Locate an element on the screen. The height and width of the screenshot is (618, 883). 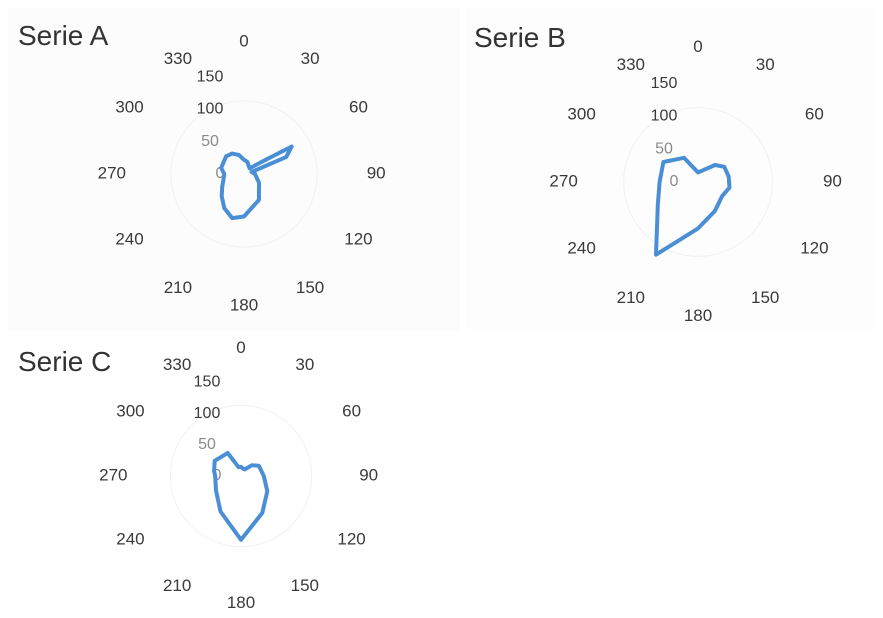
radar-chart-serie-a: 0 30 60 90 120 150 180 210 240 270 300 330 0 50 100 150 is located at coordinates (242, 173).